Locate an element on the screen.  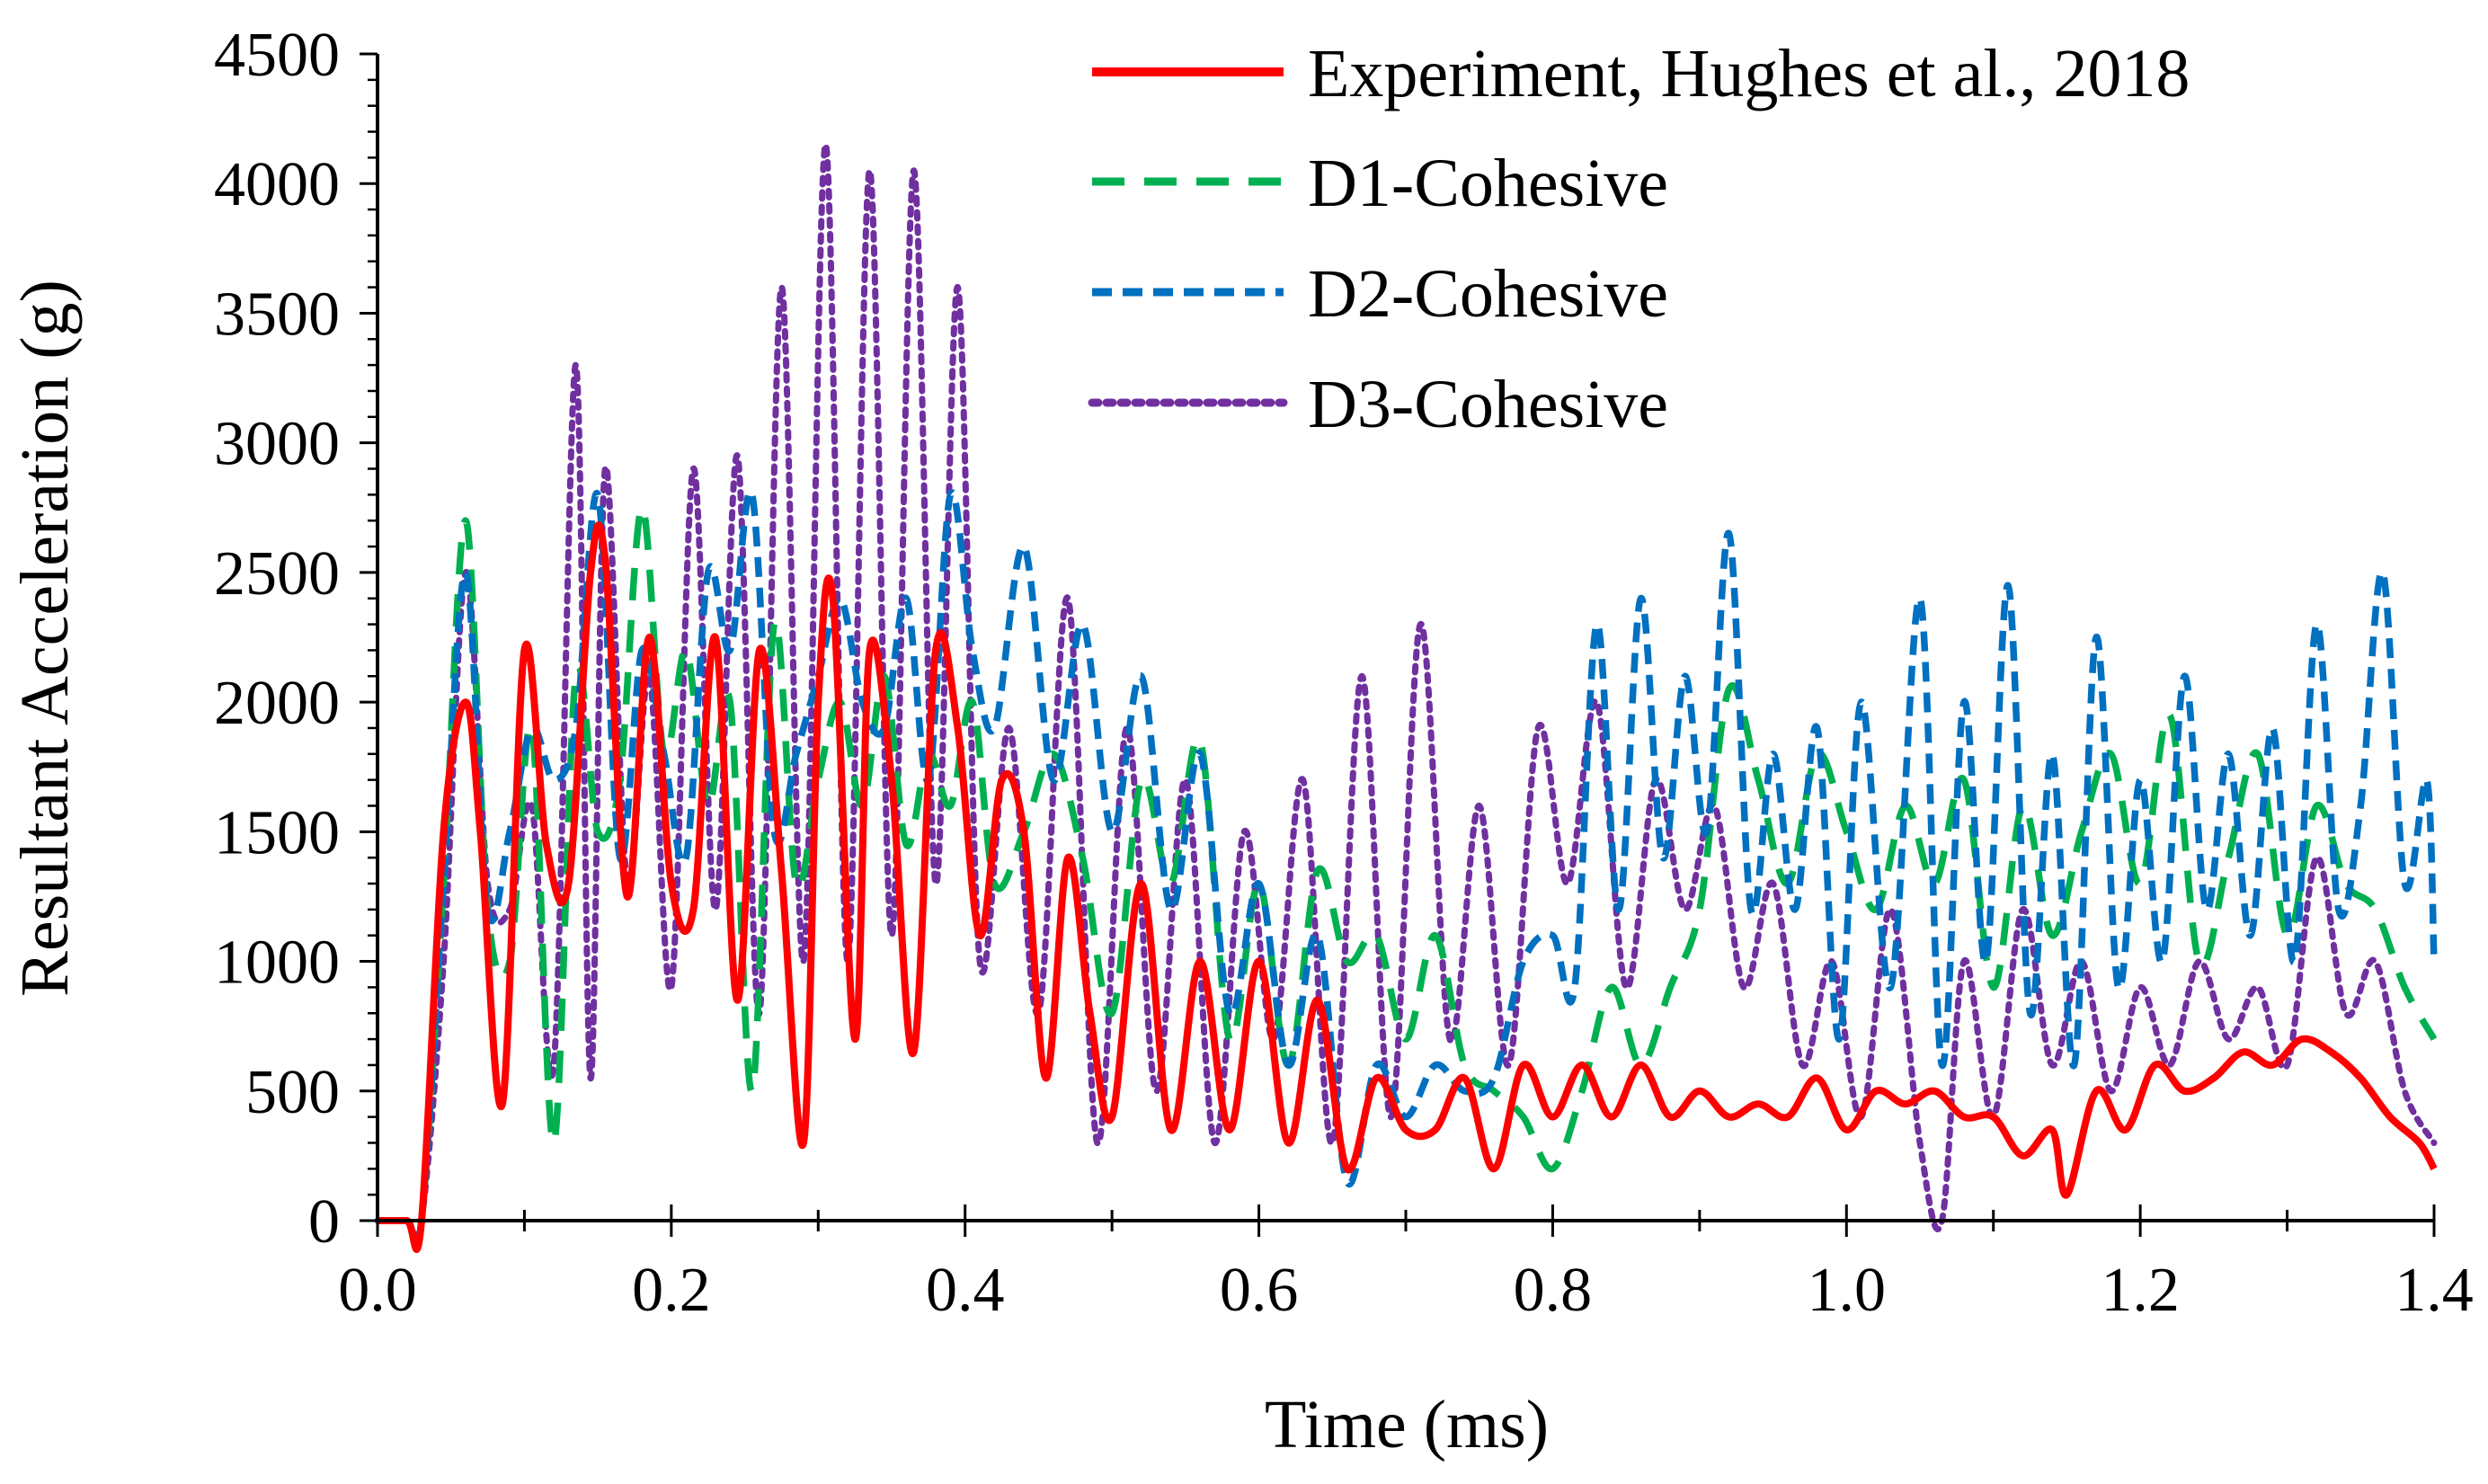
y-tick-label: 3500 is located at coordinates (277, 314).